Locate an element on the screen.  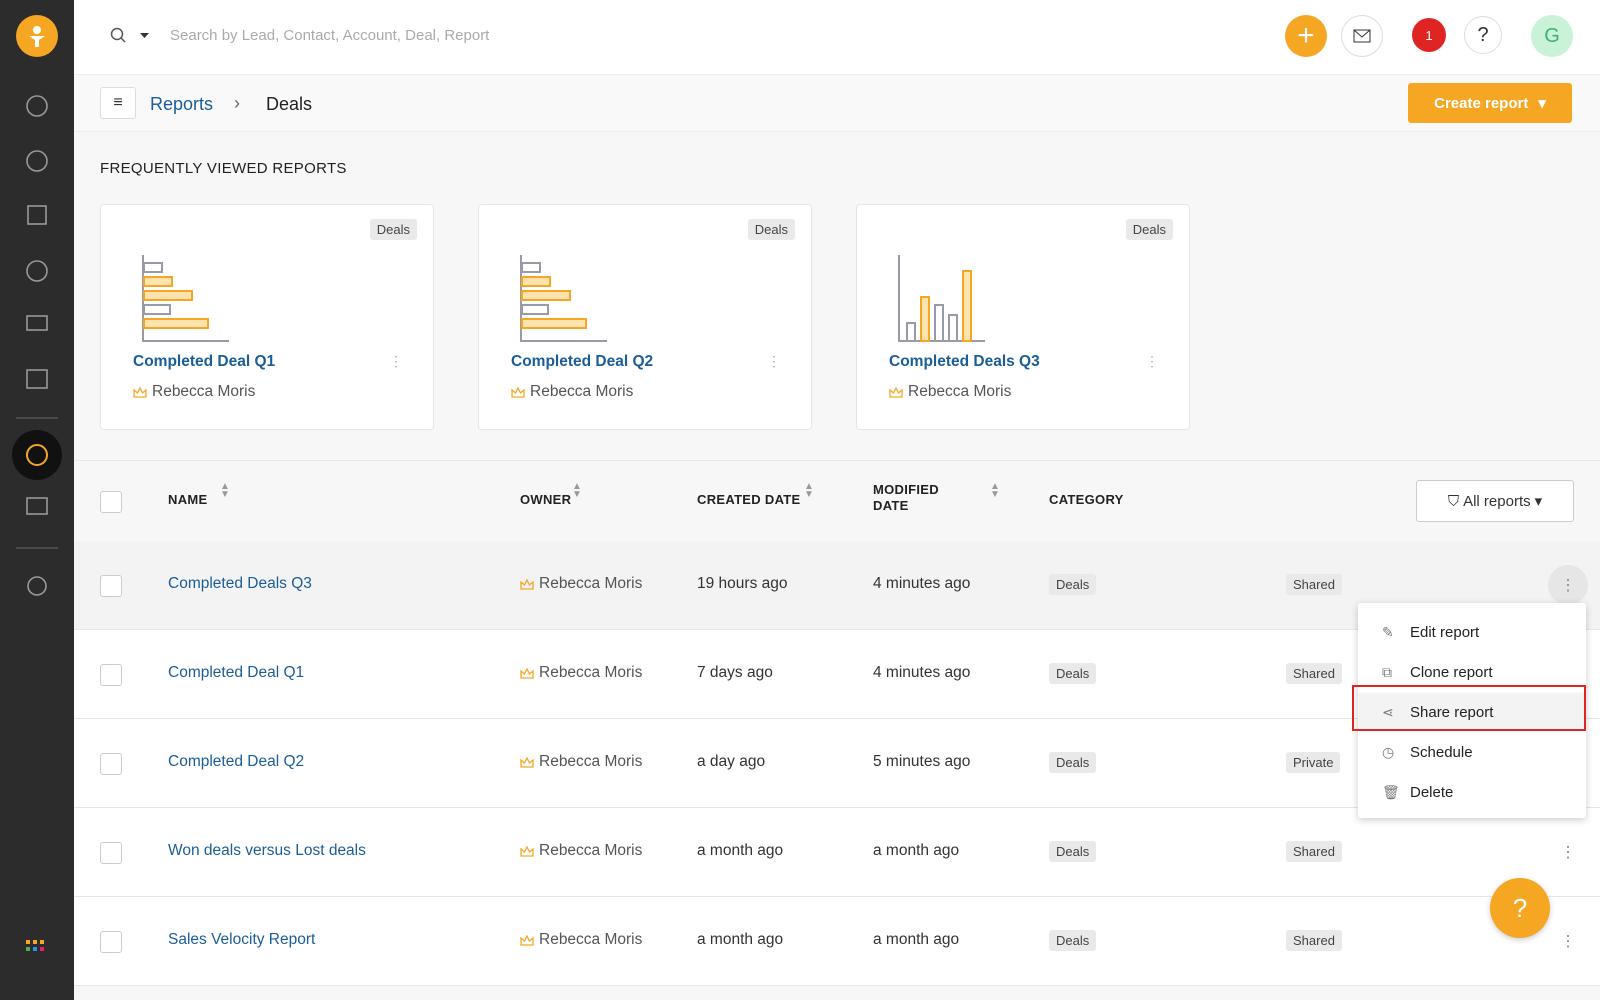
report-card: Deals Completed Deals Q3 Rebecca Moris ⋮ is located at coordinates (1023, 317).